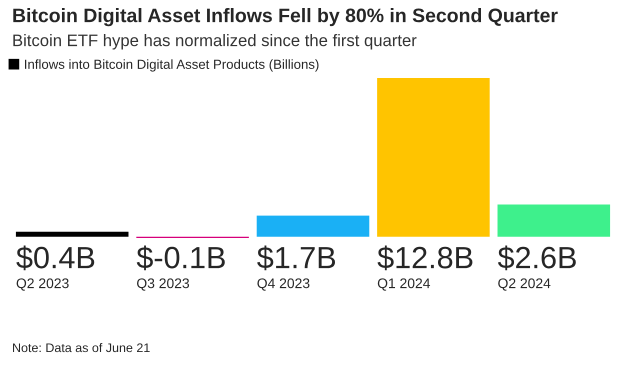  I want to click on x-tick-label: Q1 2024, so click(404, 284).